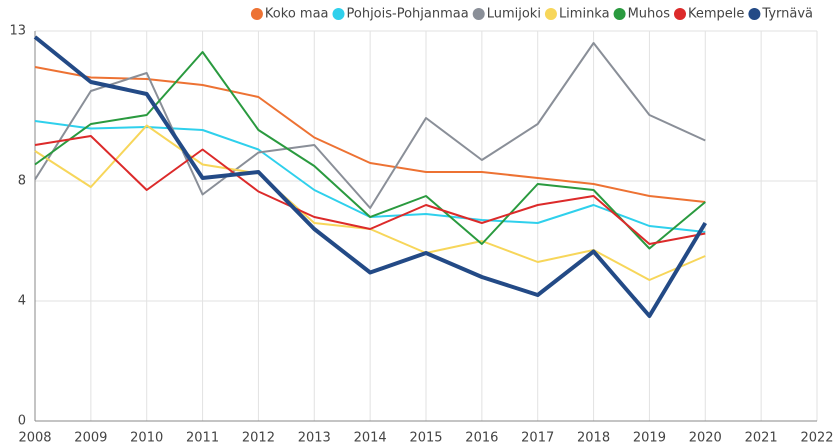 This screenshot has height=448, width=836. What do you see at coordinates (514, 14) in the screenshot?
I see `legend-label: Lumijoki` at bounding box center [514, 14].